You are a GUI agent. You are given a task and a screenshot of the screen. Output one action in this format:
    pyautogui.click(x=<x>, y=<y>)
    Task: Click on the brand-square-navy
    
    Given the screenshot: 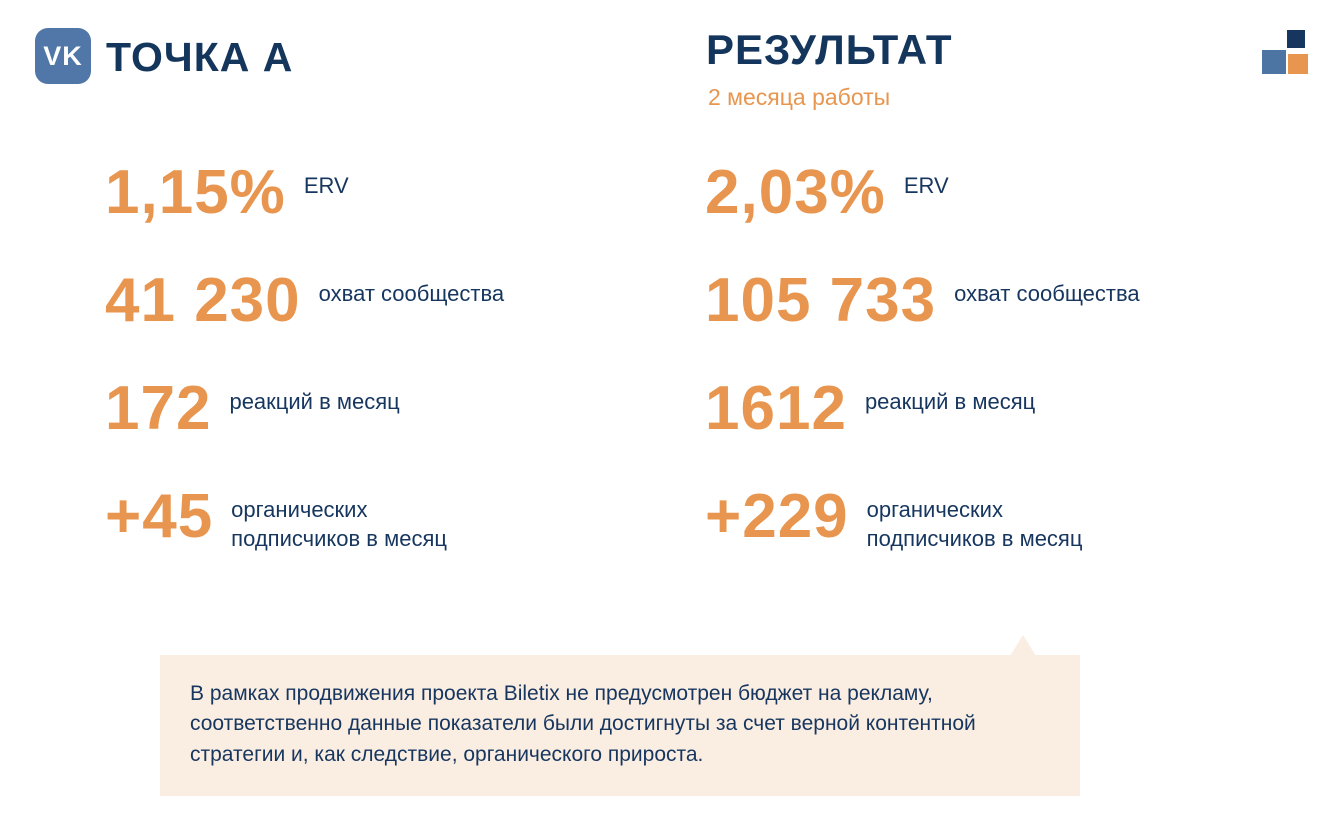 What is the action you would take?
    pyautogui.click(x=1296, y=39)
    